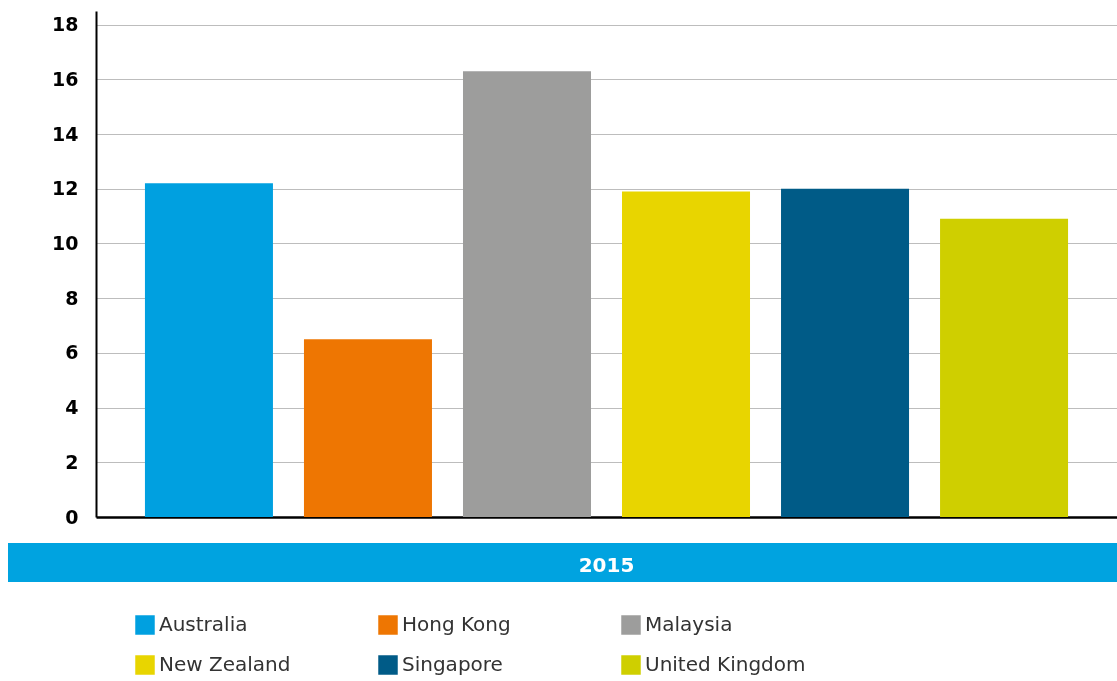  I want to click on legend-label: Malaysia, so click(689, 624).